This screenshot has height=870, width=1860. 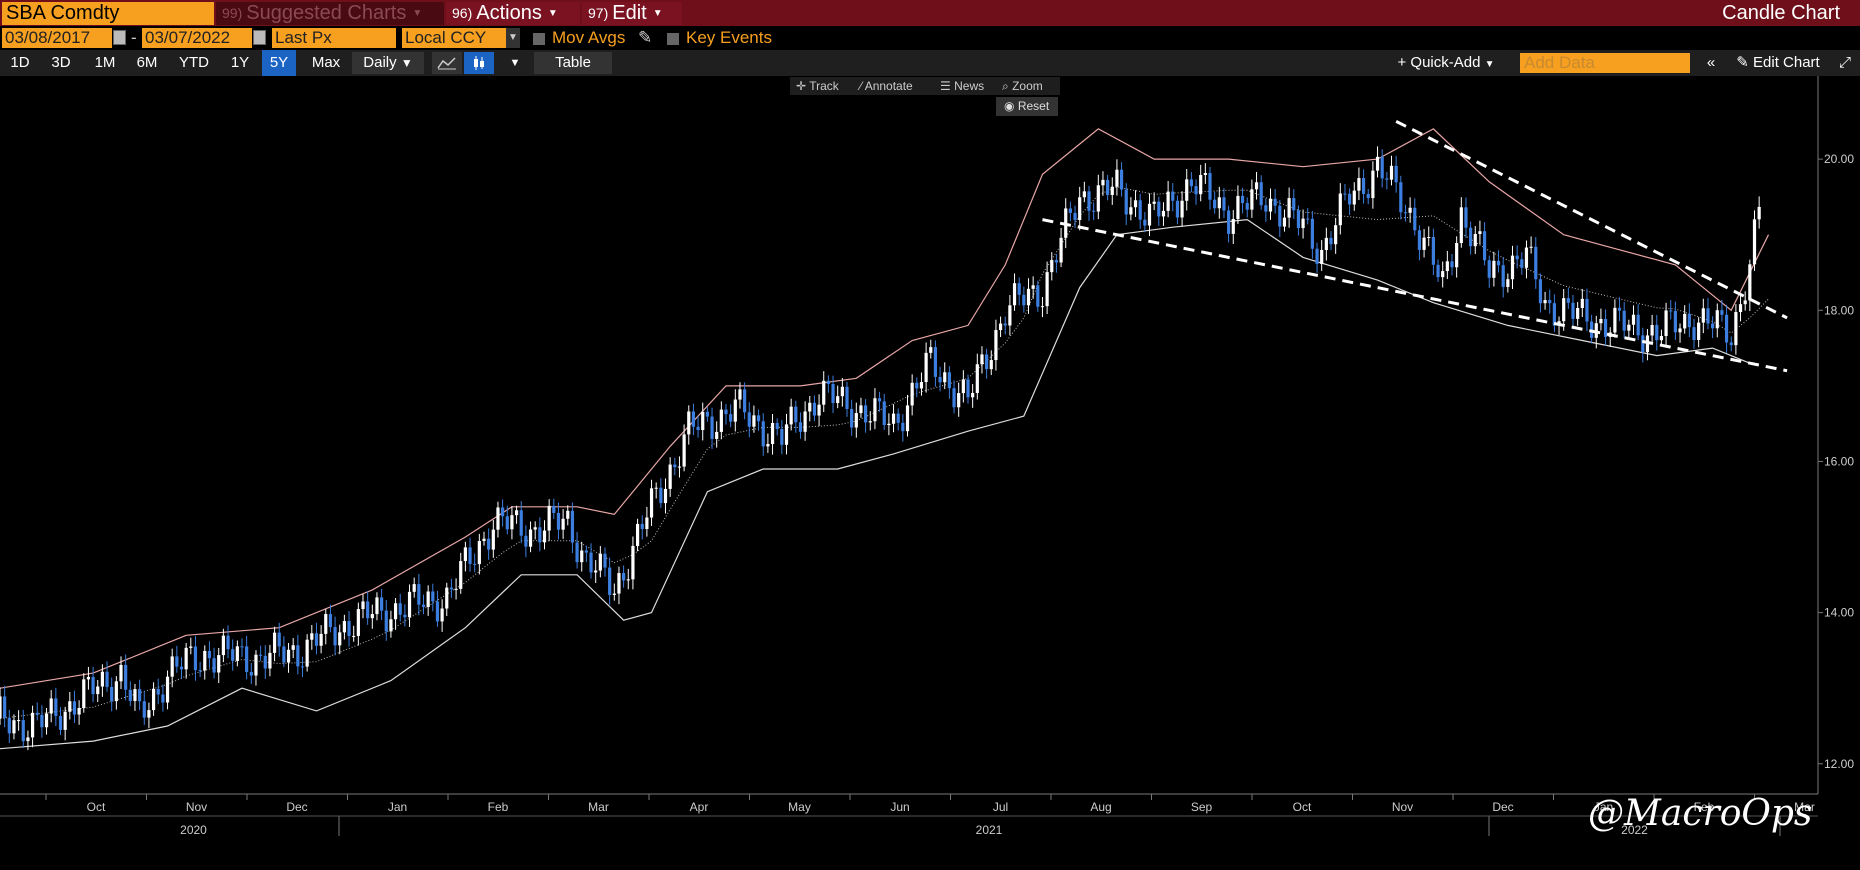 I want to click on line-chart-icon, so click(x=447, y=63).